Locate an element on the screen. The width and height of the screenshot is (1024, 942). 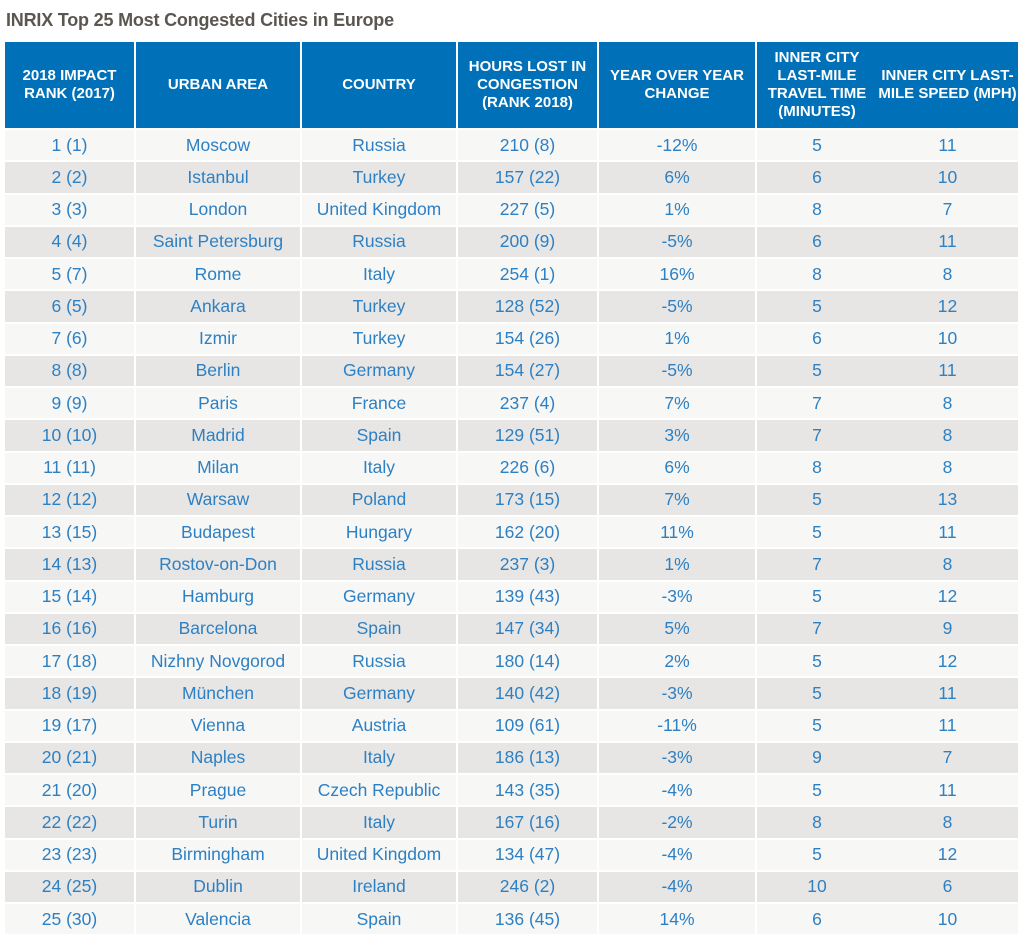
cell-hours-lost: 173 (15) is located at coordinates (527, 499).